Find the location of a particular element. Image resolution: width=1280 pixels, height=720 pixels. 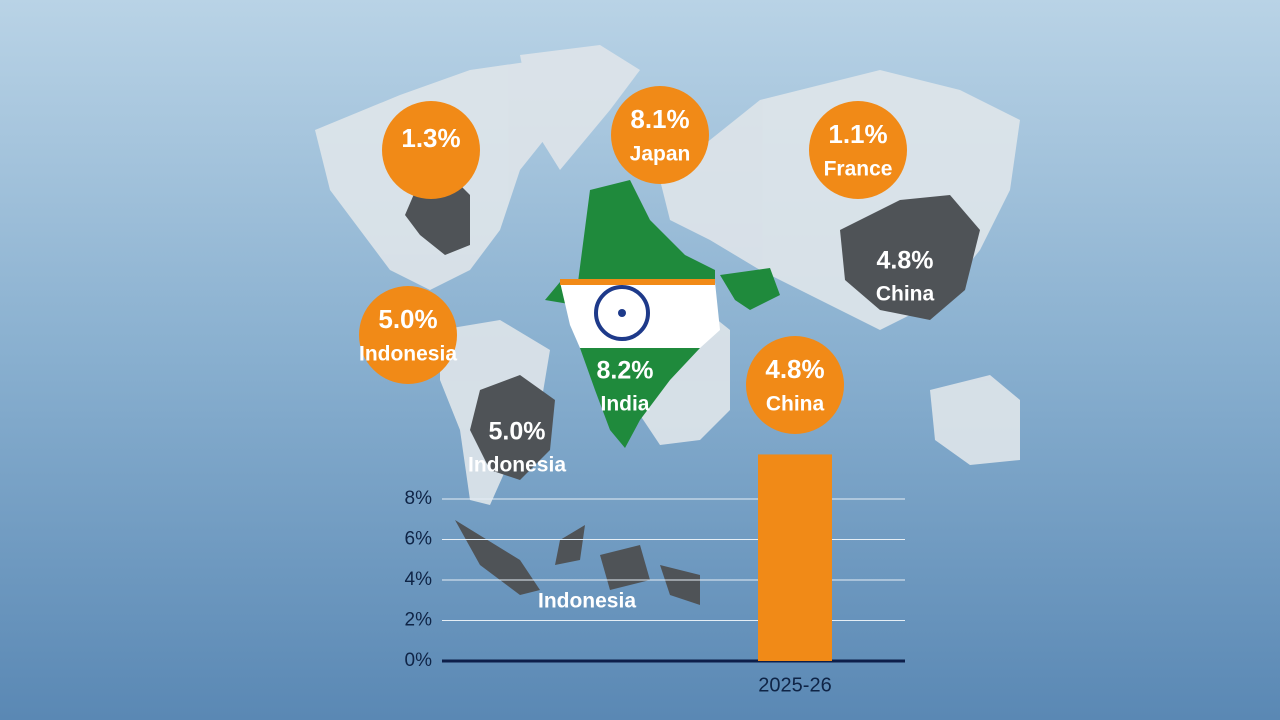

y-tick-label: 0% is located at coordinates (419, 660).